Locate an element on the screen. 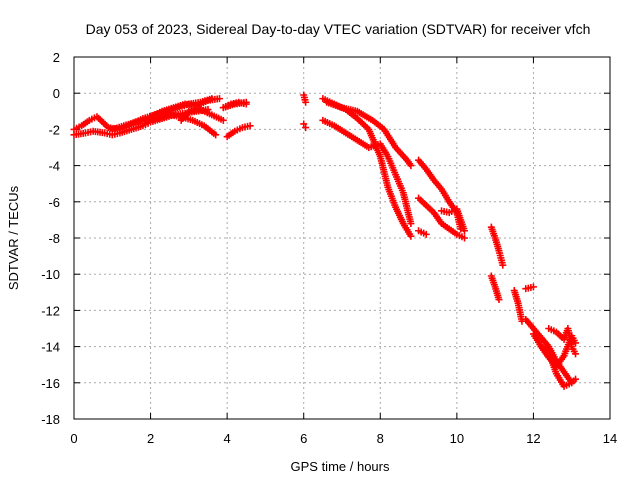  x-tick-label: 12 is located at coordinates (533, 438).